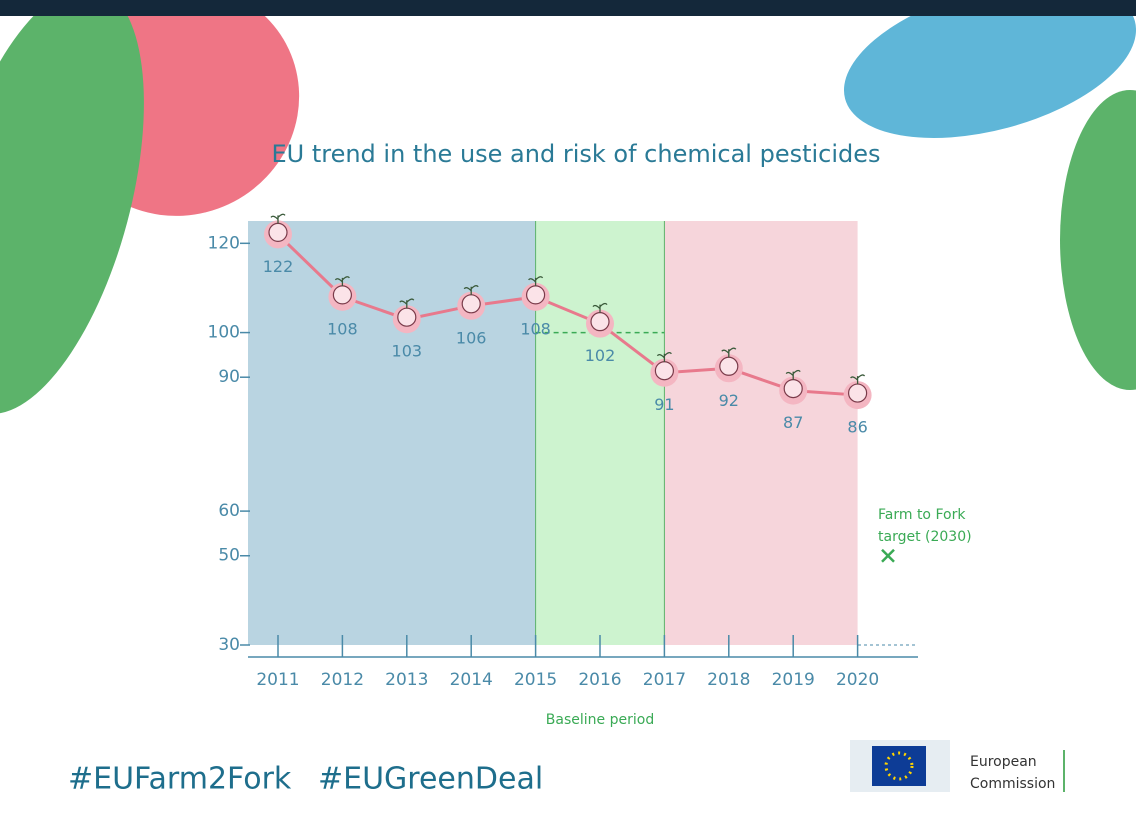  Describe the element at coordinates (1012, 784) in the screenshot. I see `logo-text: Commission` at that location.